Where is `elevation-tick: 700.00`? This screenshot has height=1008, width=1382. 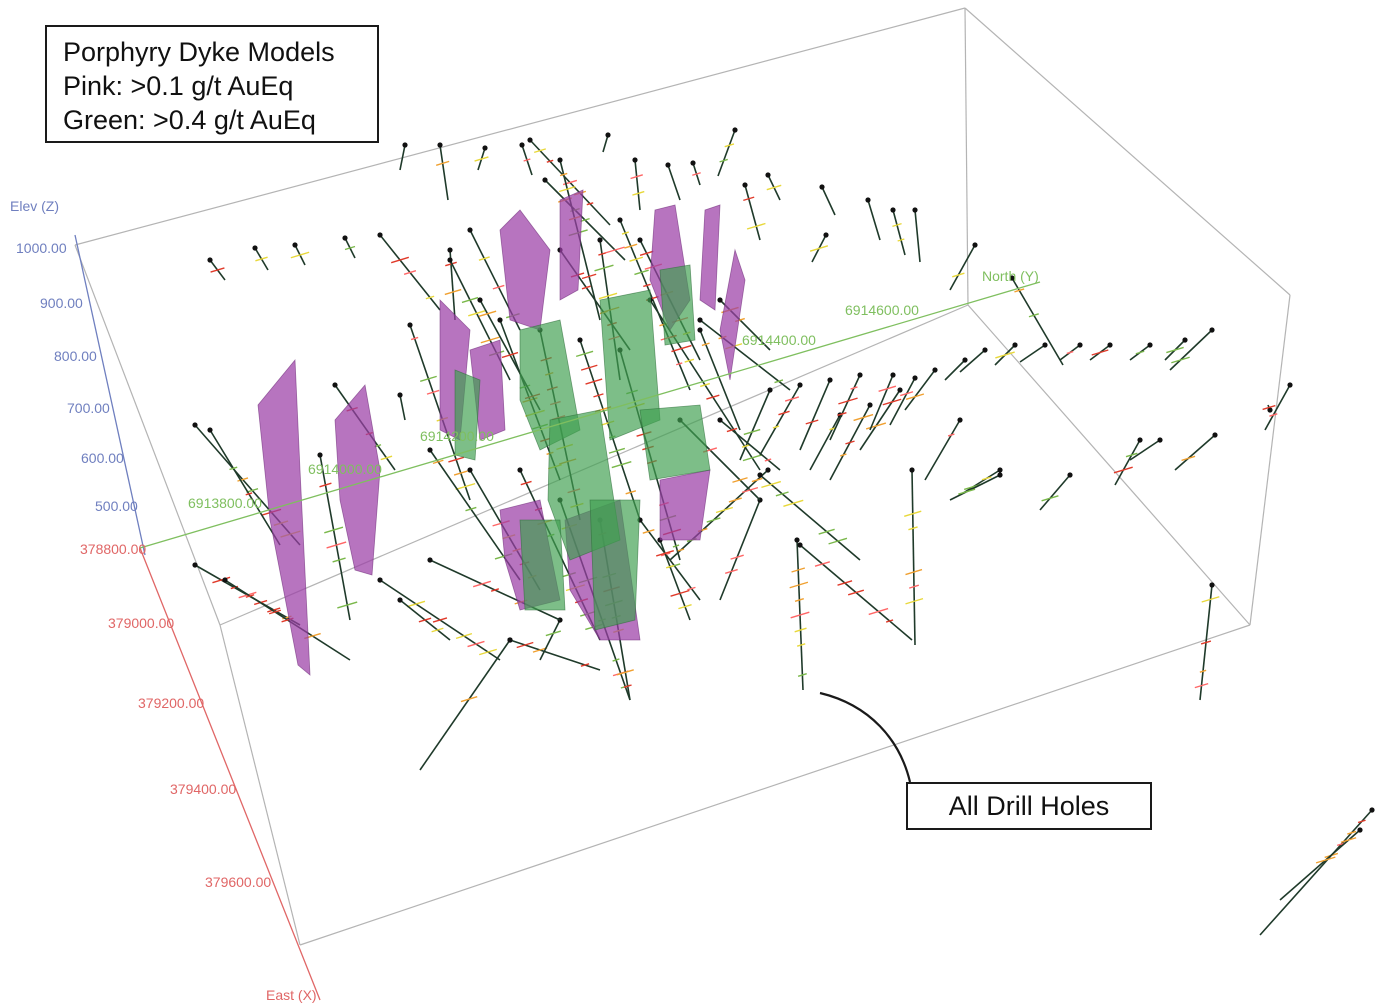 elevation-tick: 700.00 is located at coordinates (88, 408).